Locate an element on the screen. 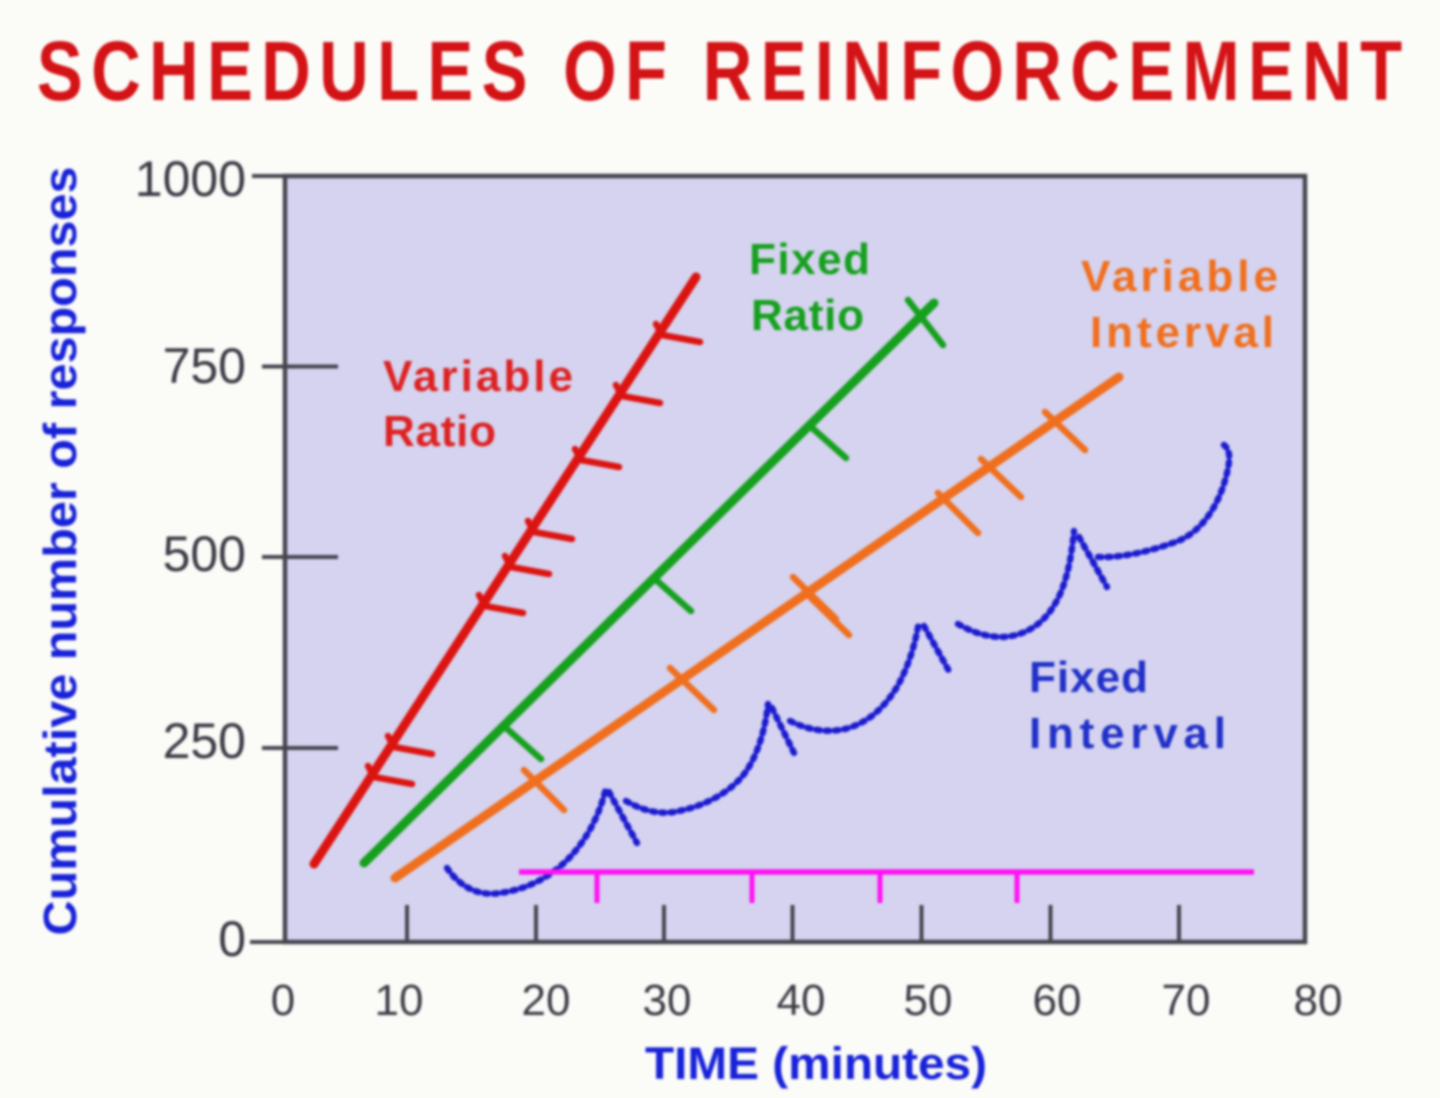 This screenshot has width=1440, height=1098. svg-text: SCHEDULES OF REINFORCEMENT is located at coordinates (719, 72).